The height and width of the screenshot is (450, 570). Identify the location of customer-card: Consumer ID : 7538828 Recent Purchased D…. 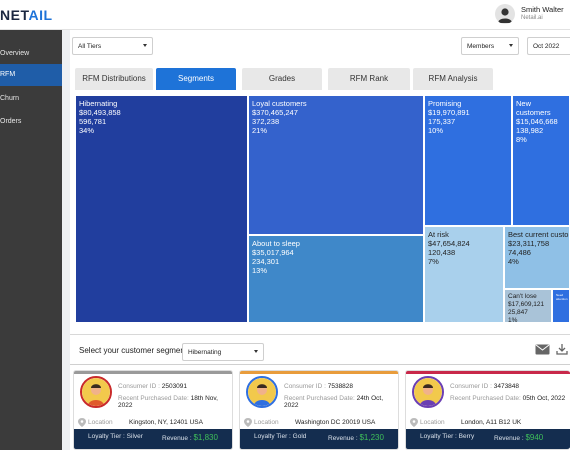
(319, 410).